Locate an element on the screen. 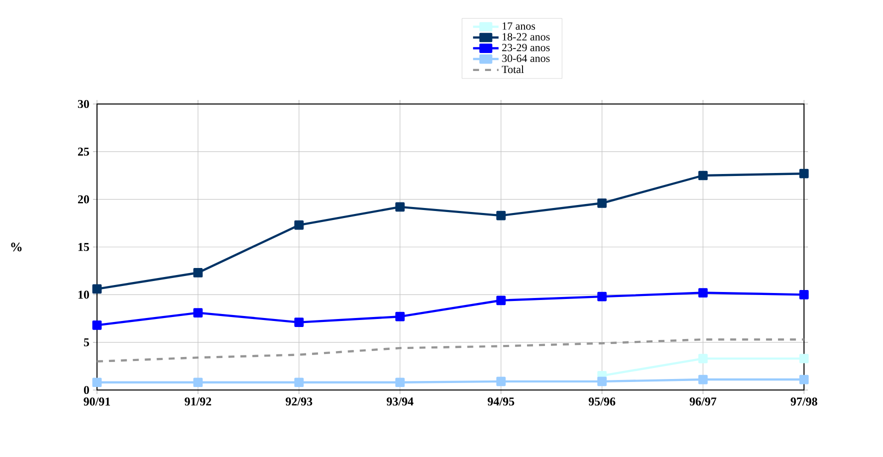 The image size is (883, 457). x-tick-label: 92/93 is located at coordinates (299, 402).